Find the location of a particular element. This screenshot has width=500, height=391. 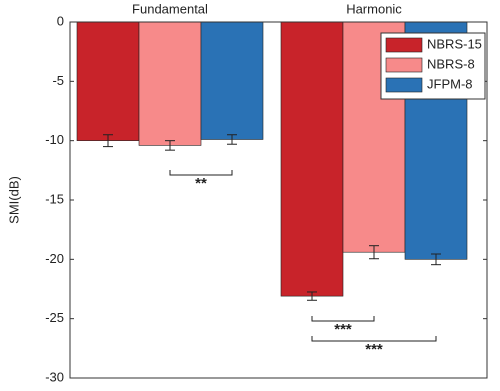

significance-label: ** is located at coordinates (201, 183).